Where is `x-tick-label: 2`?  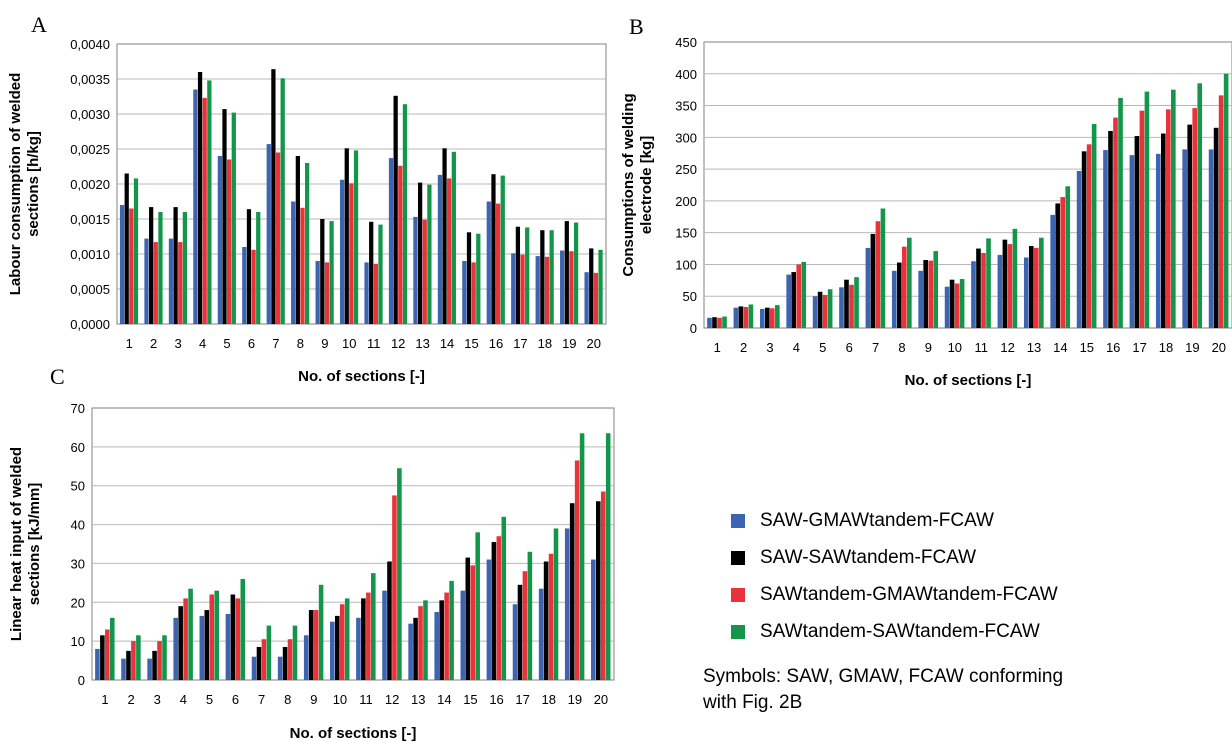 x-tick-label: 2 is located at coordinates (153, 343).